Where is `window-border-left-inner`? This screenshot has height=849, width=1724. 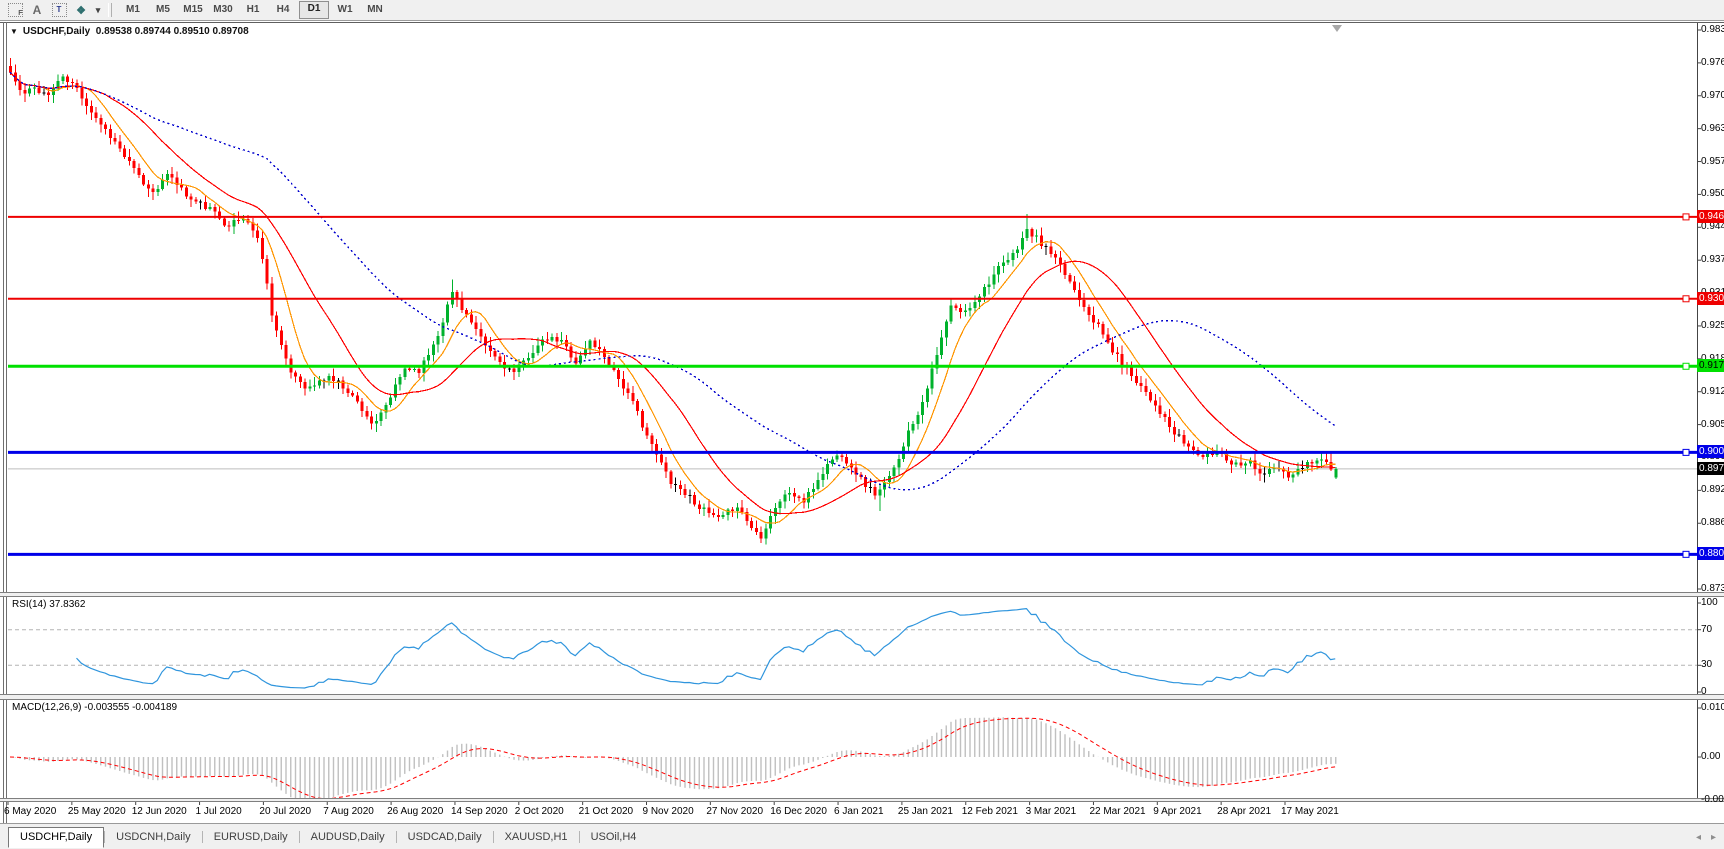 window-border-left-inner is located at coordinates (6, 422).